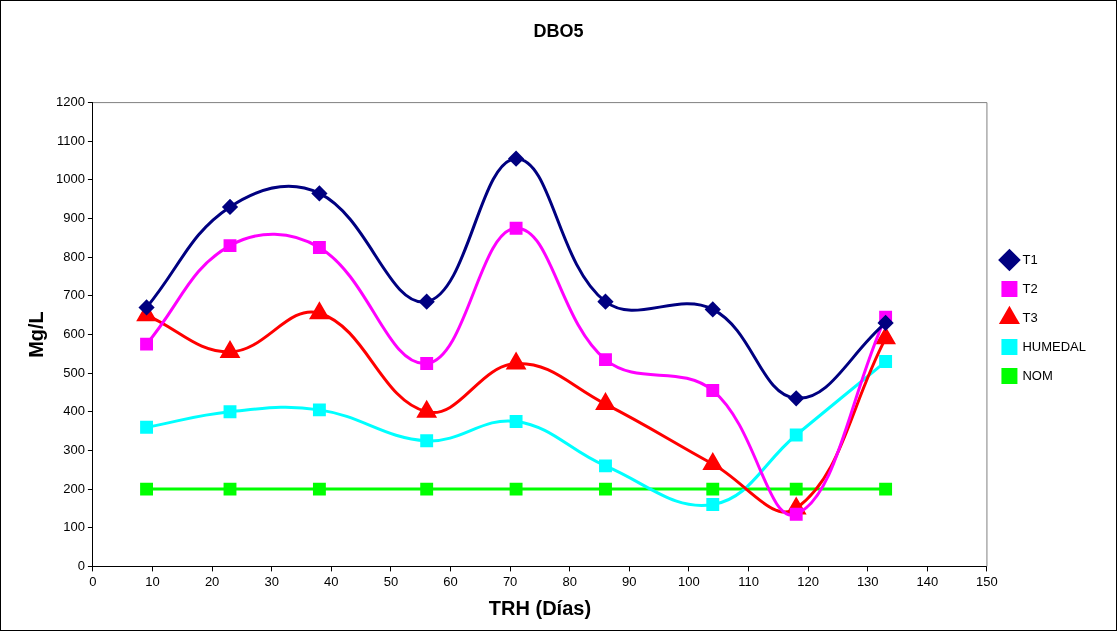  Describe the element at coordinates (569, 581) in the screenshot. I see `x-tick-label: 80` at that location.